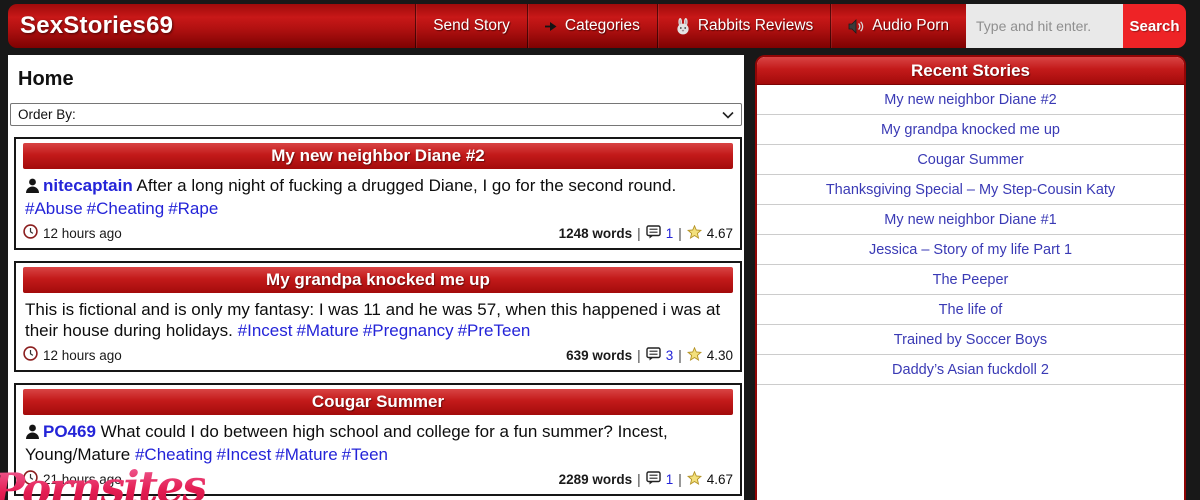 The width and height of the screenshot is (1200, 500). I want to click on story-footer: 12 hours ago 1248 words | 1 | 4.67, so click(378, 233).